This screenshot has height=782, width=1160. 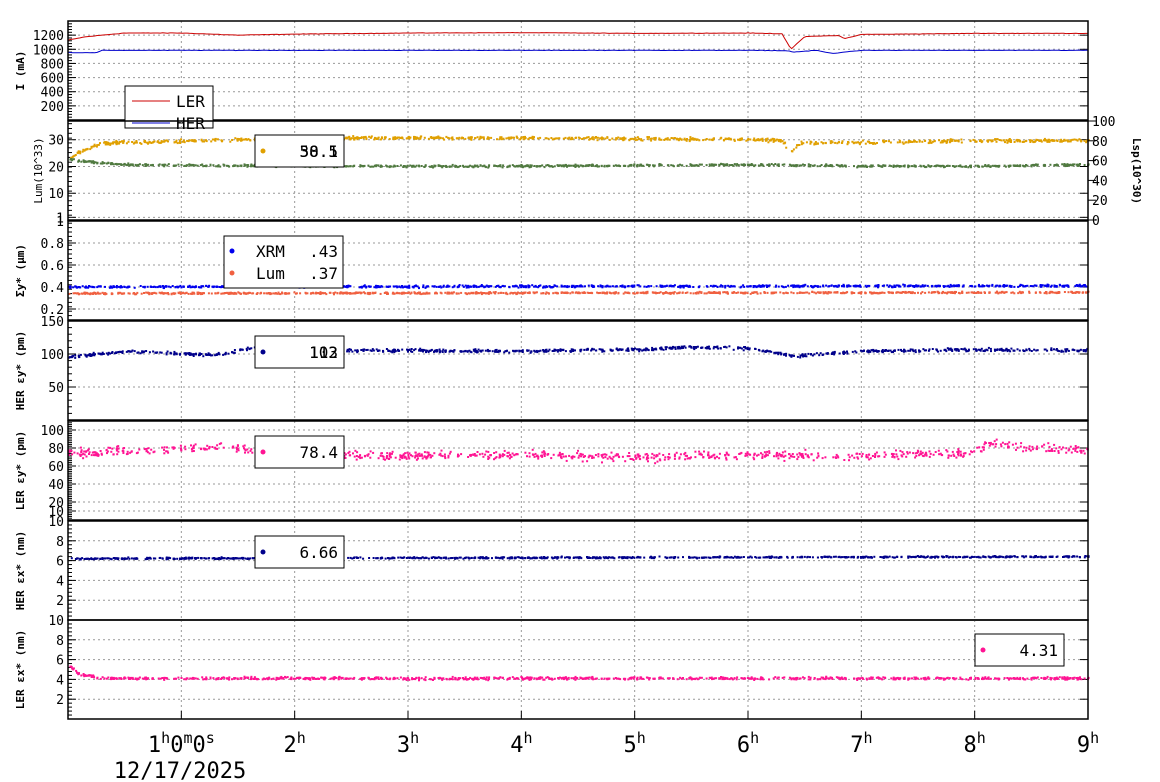 I want to click on y-axis-label: Lum(10^33), so click(x=38, y=170).